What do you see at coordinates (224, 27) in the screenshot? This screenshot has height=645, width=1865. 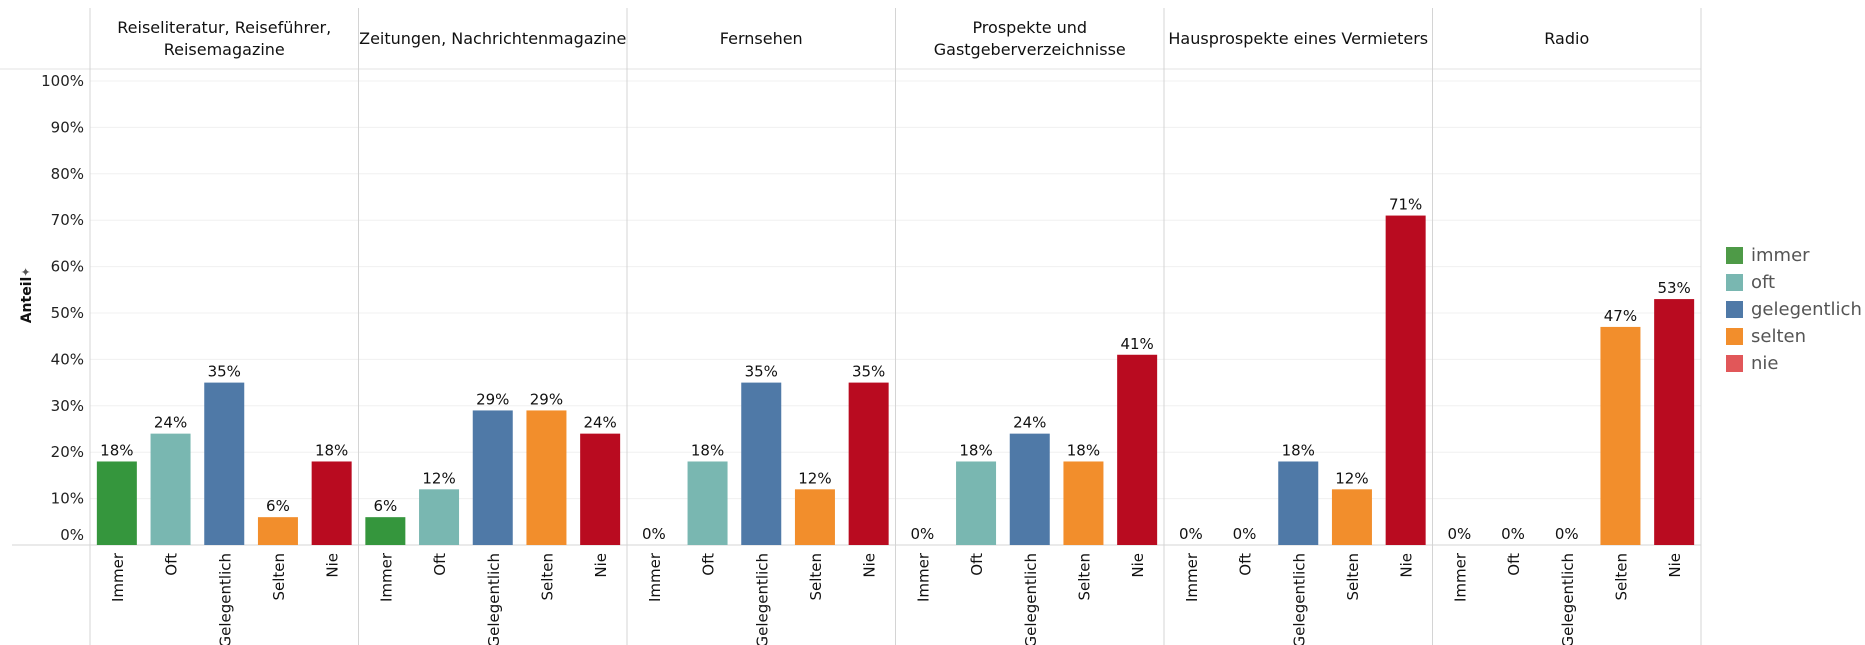 I see `panel-title: Reiseliteratur, Reiseführer,` at bounding box center [224, 27].